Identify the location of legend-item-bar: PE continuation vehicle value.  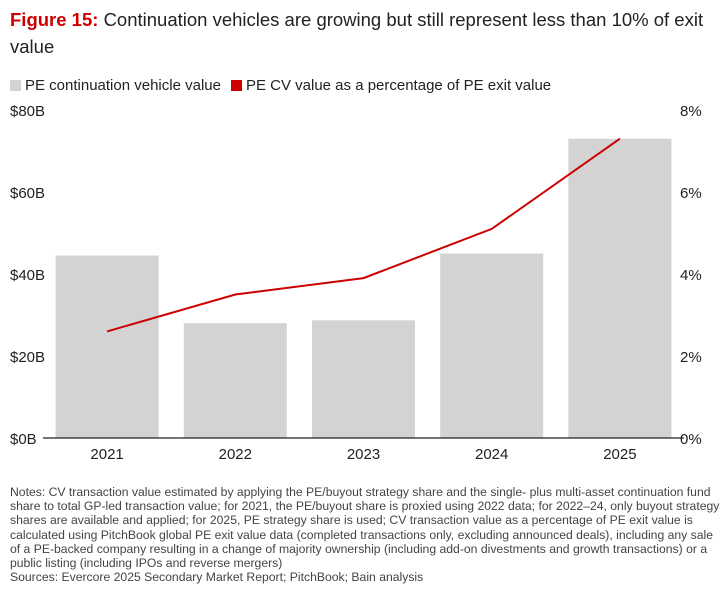
(115, 85).